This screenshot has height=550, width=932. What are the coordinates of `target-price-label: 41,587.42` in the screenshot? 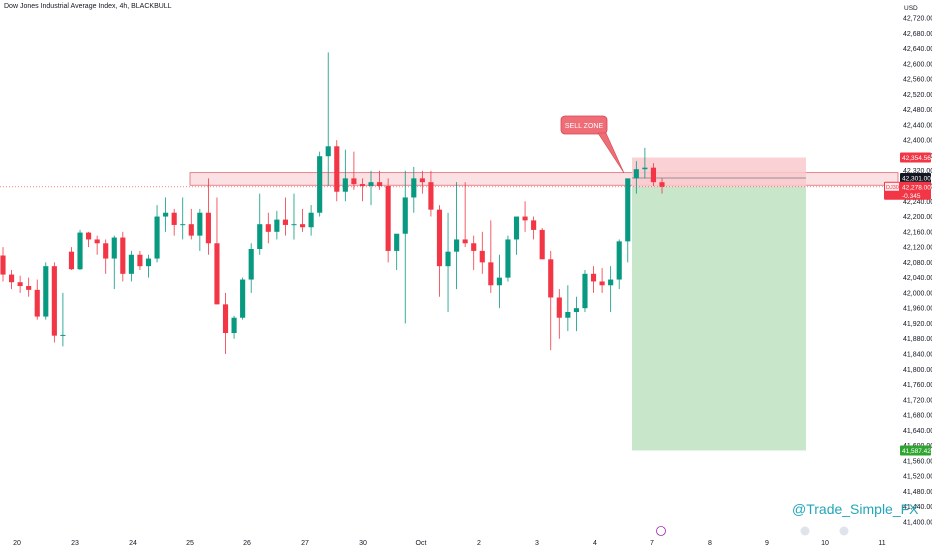 It's located at (915, 450).